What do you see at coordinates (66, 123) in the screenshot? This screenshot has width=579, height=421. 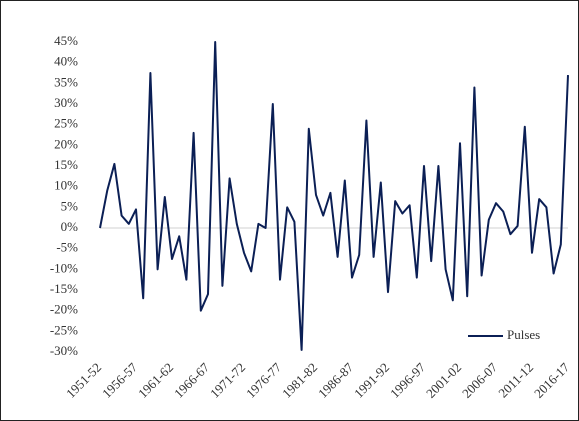 I see `y-tick-label: 25%` at bounding box center [66, 123].